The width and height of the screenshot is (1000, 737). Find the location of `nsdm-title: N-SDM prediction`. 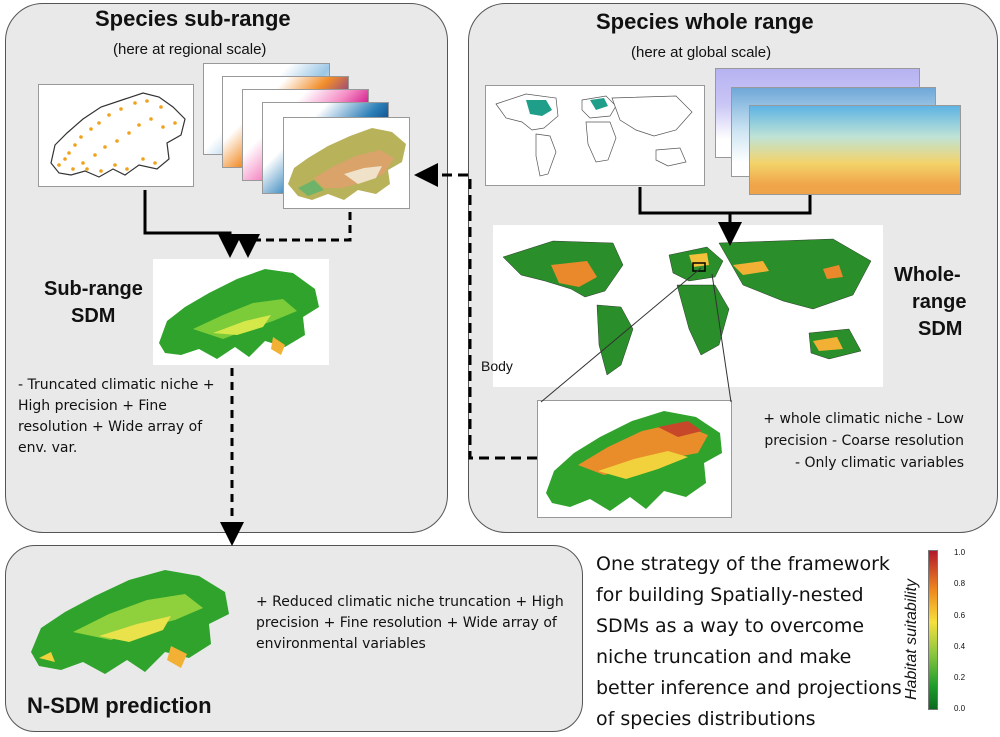

nsdm-title: N-SDM prediction is located at coordinates (119, 705).